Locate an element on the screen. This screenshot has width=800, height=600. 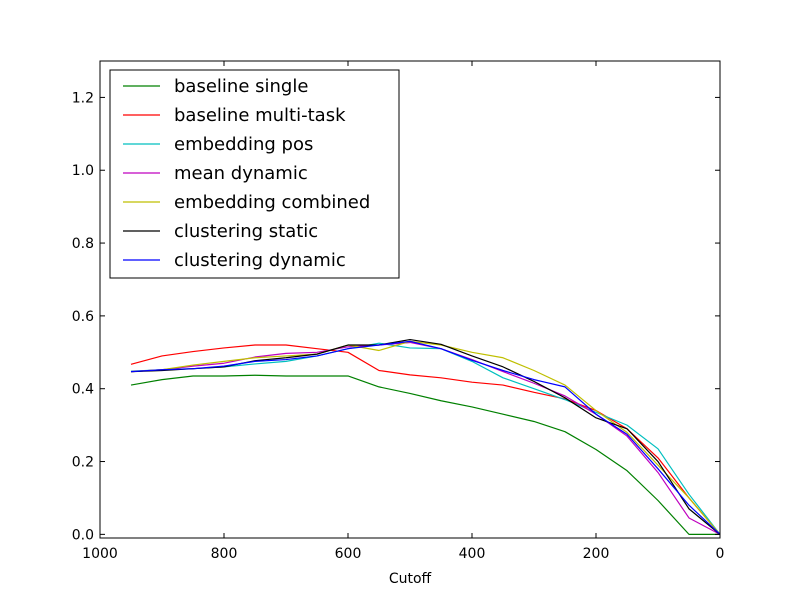
legend-entry: clustering static is located at coordinates (246, 231).